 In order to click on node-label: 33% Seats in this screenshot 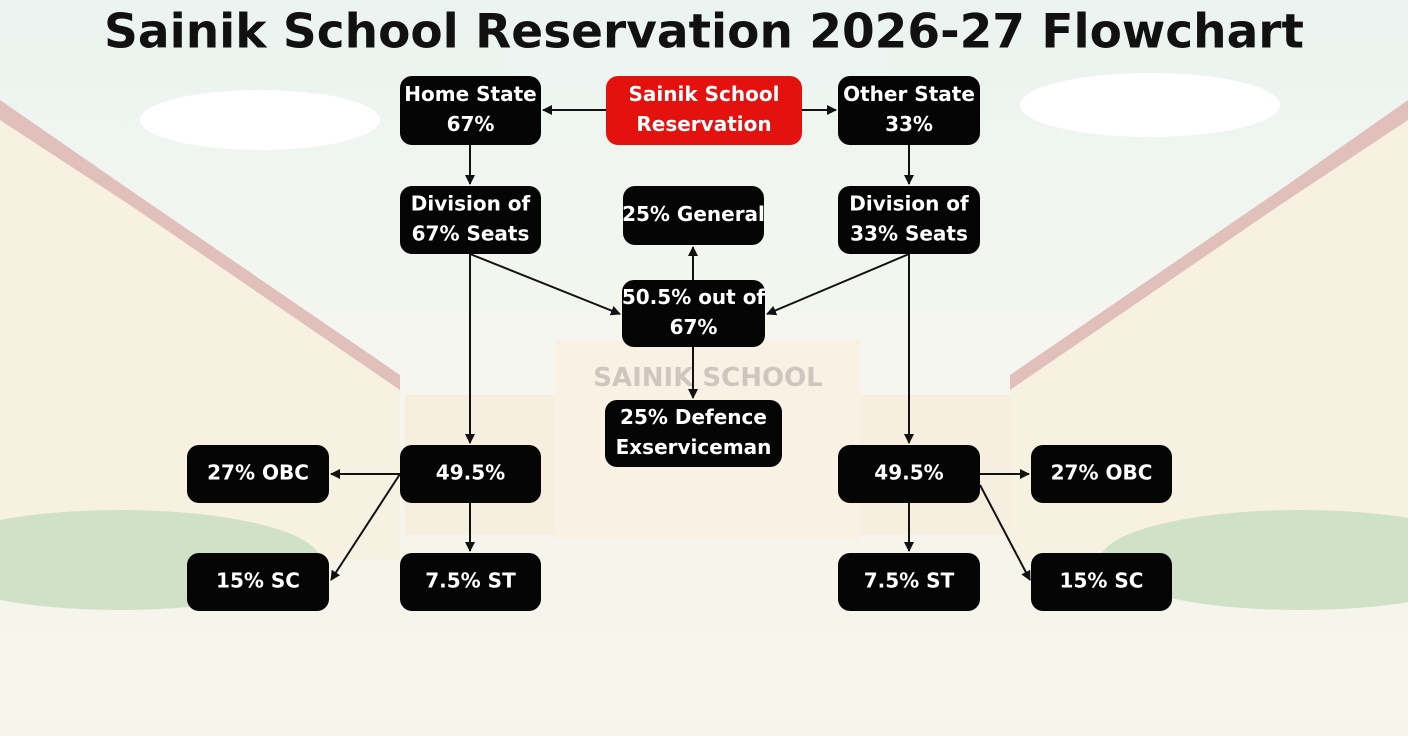, I will do `click(909, 234)`.